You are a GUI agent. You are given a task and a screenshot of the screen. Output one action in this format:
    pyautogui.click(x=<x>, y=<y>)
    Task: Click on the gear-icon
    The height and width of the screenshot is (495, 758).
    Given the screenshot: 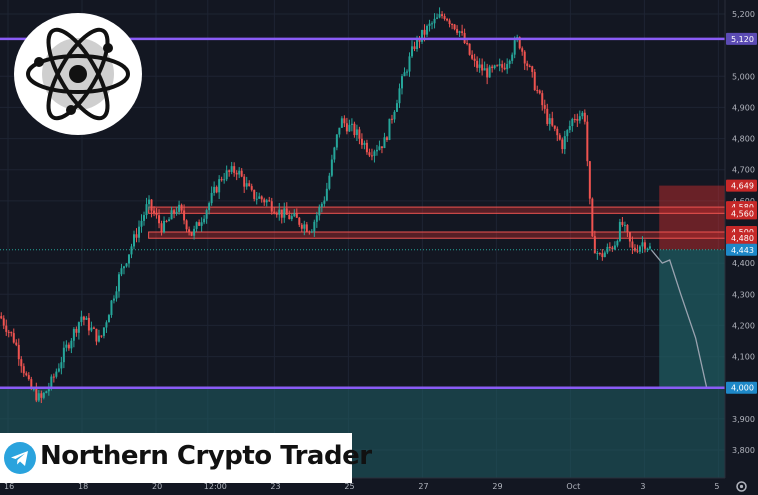 What is the action you would take?
    pyautogui.click(x=741, y=486)
    